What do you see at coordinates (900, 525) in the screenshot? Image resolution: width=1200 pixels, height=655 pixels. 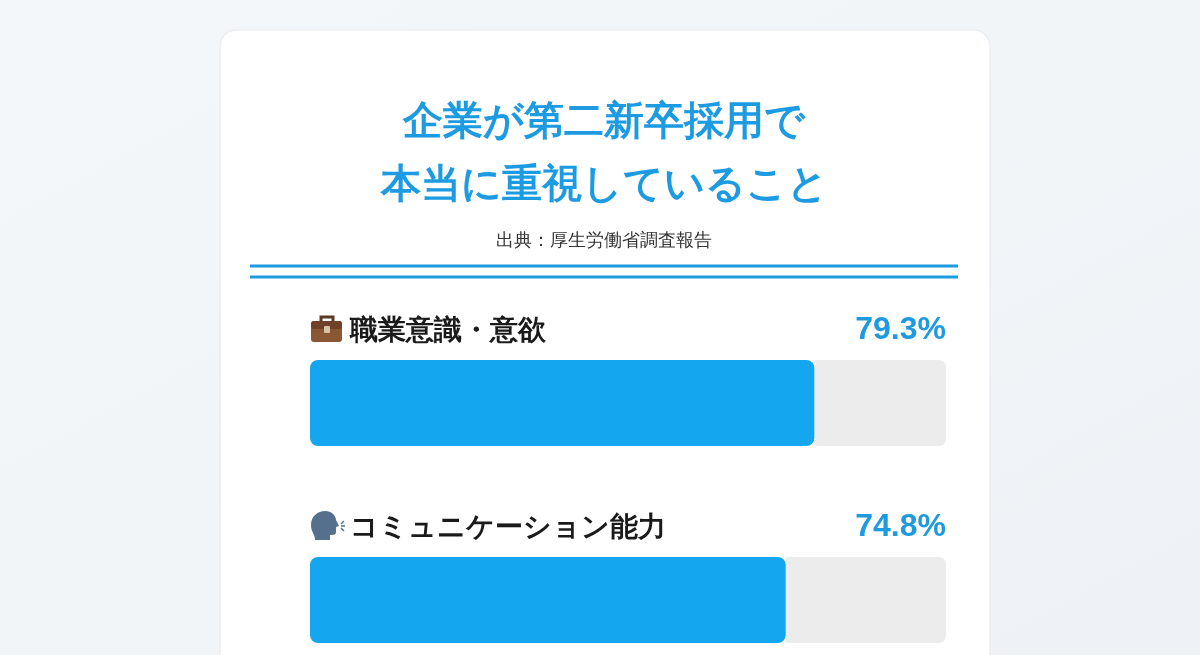 I see `value-label: 74.8%` at bounding box center [900, 525].